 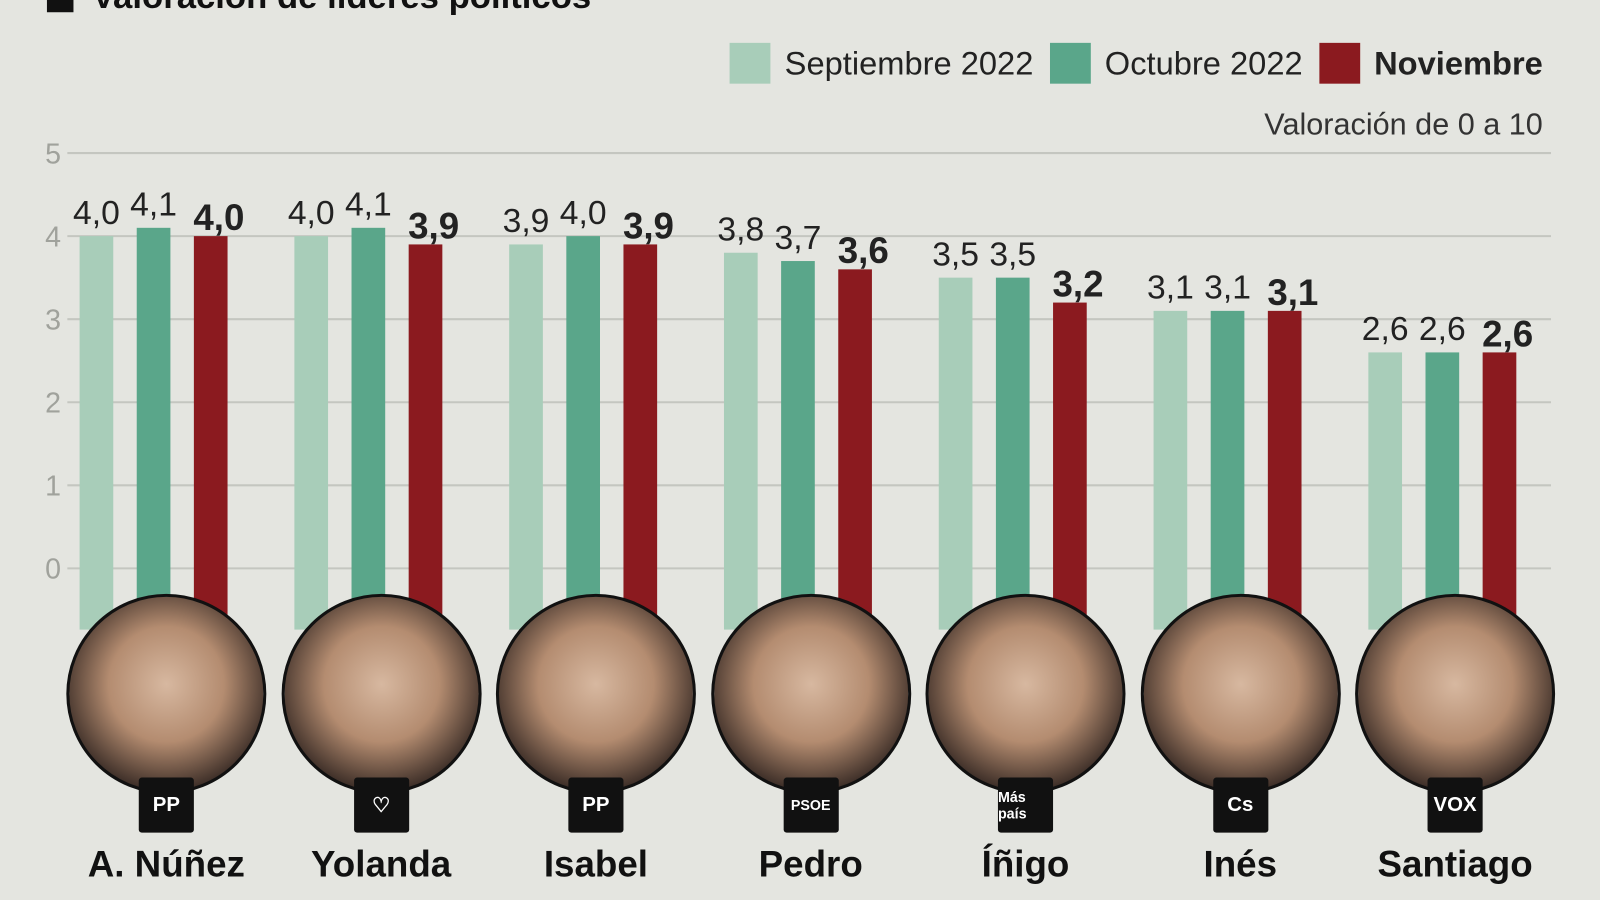 What do you see at coordinates (381, 805) in the screenshot?
I see `sumar-heart-logo-icon: ♡` at bounding box center [381, 805].